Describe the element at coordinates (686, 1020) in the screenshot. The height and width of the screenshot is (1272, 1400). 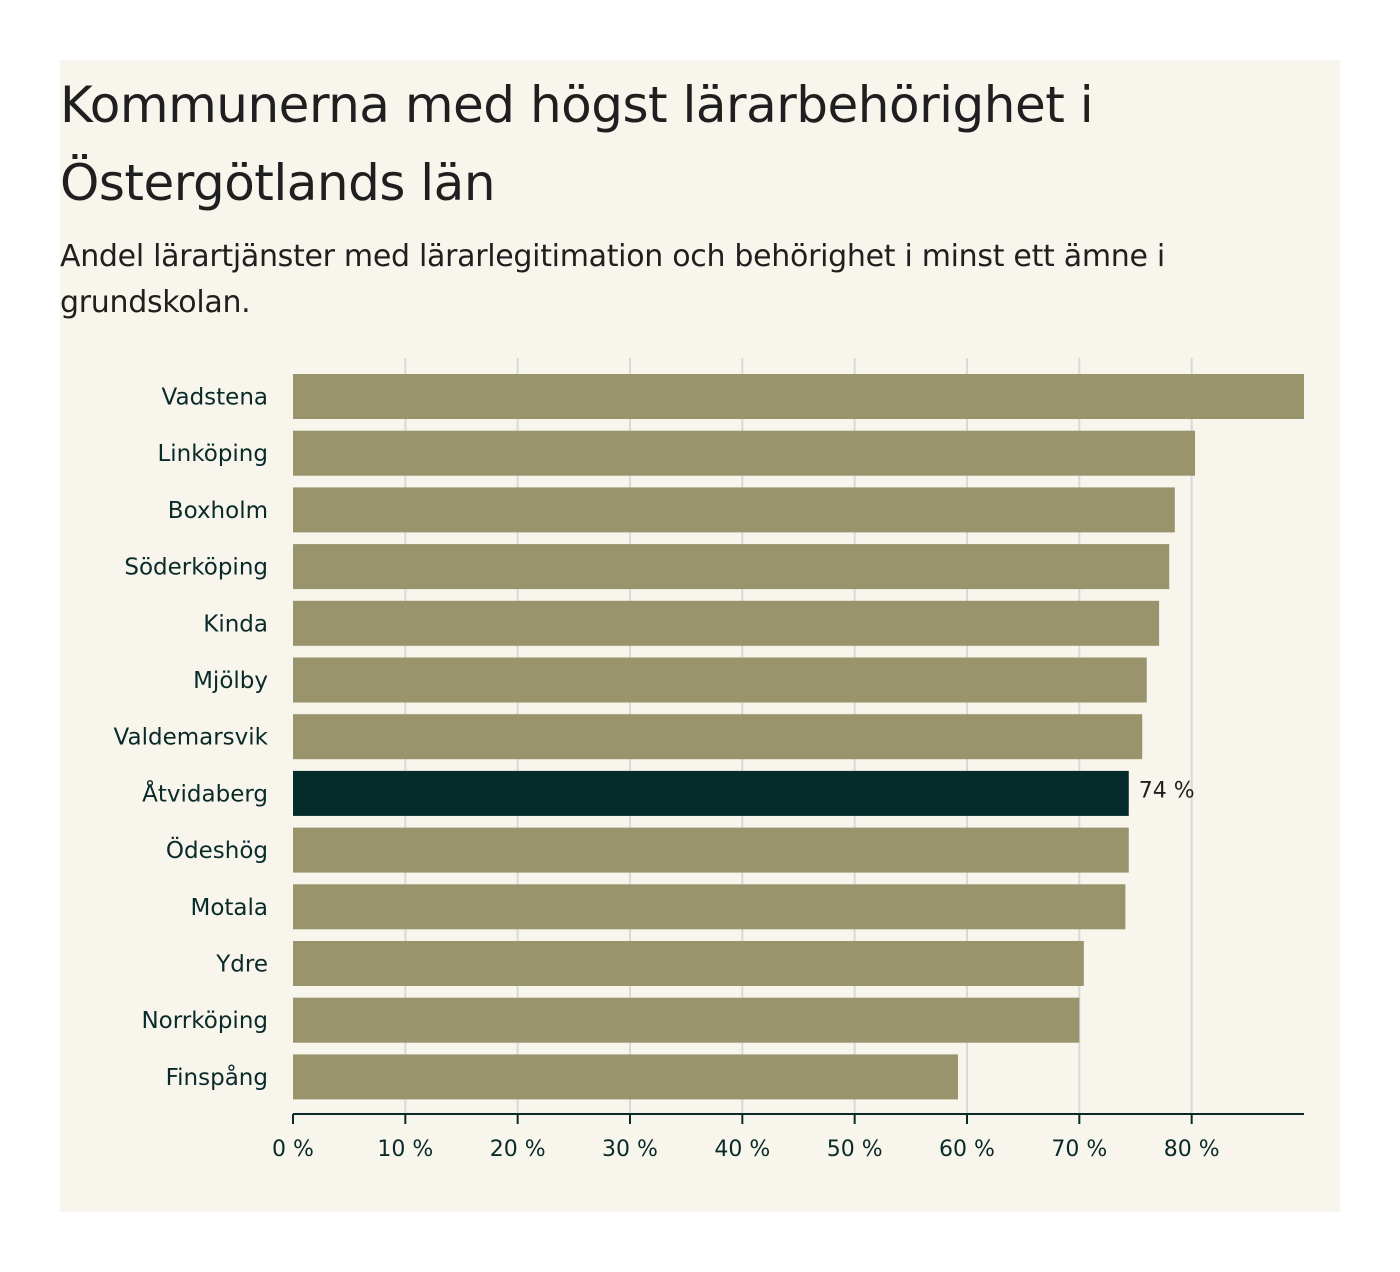
I see `bar-norrköping` at that location.